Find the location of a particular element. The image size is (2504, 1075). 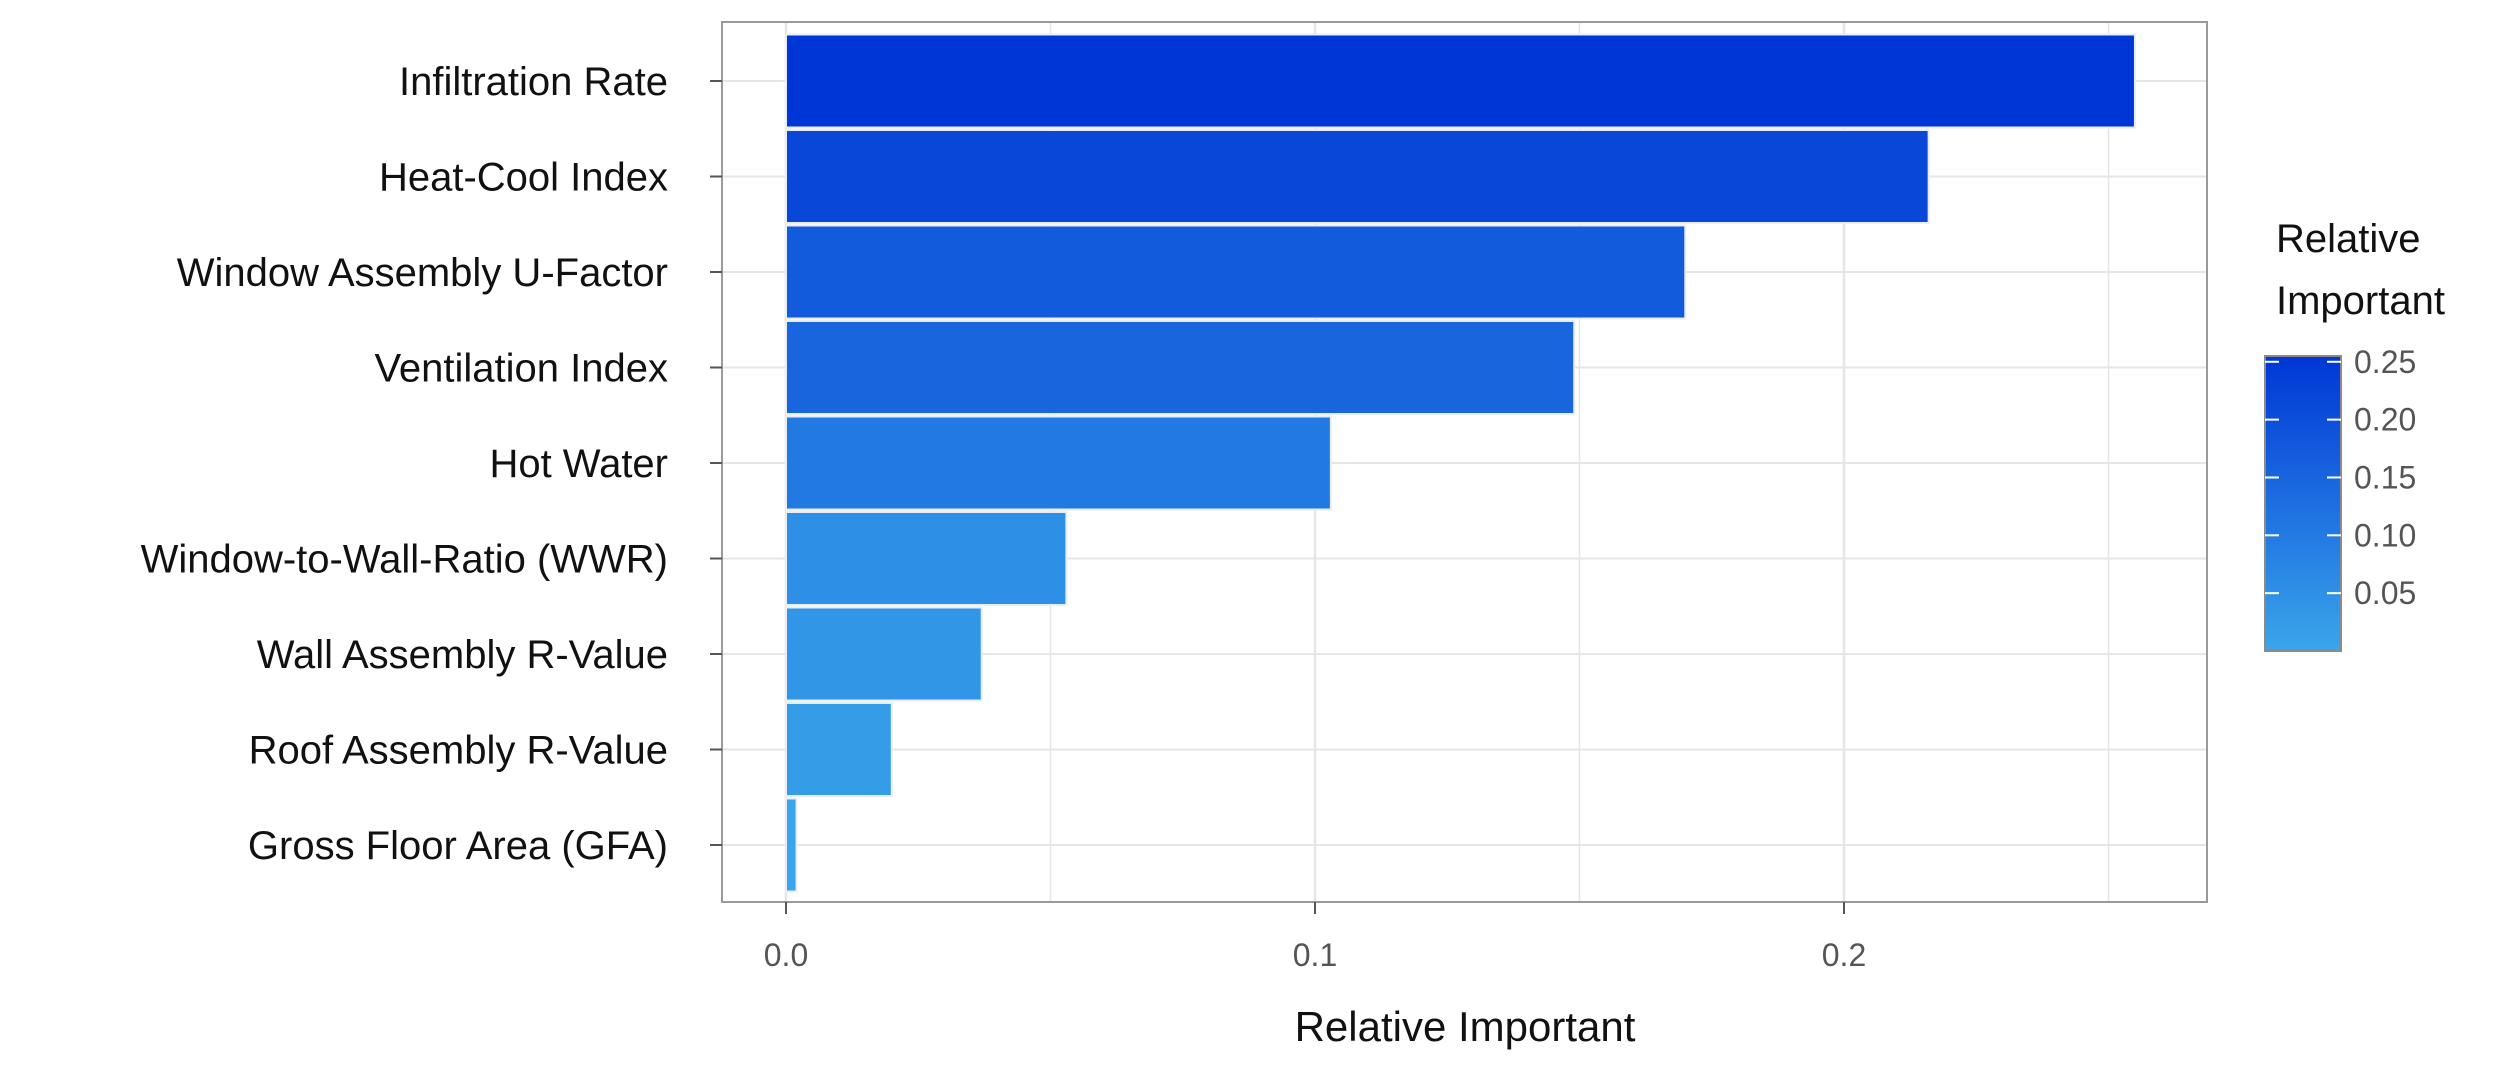

legend-tick-label: 0.05 is located at coordinates (2385, 593).